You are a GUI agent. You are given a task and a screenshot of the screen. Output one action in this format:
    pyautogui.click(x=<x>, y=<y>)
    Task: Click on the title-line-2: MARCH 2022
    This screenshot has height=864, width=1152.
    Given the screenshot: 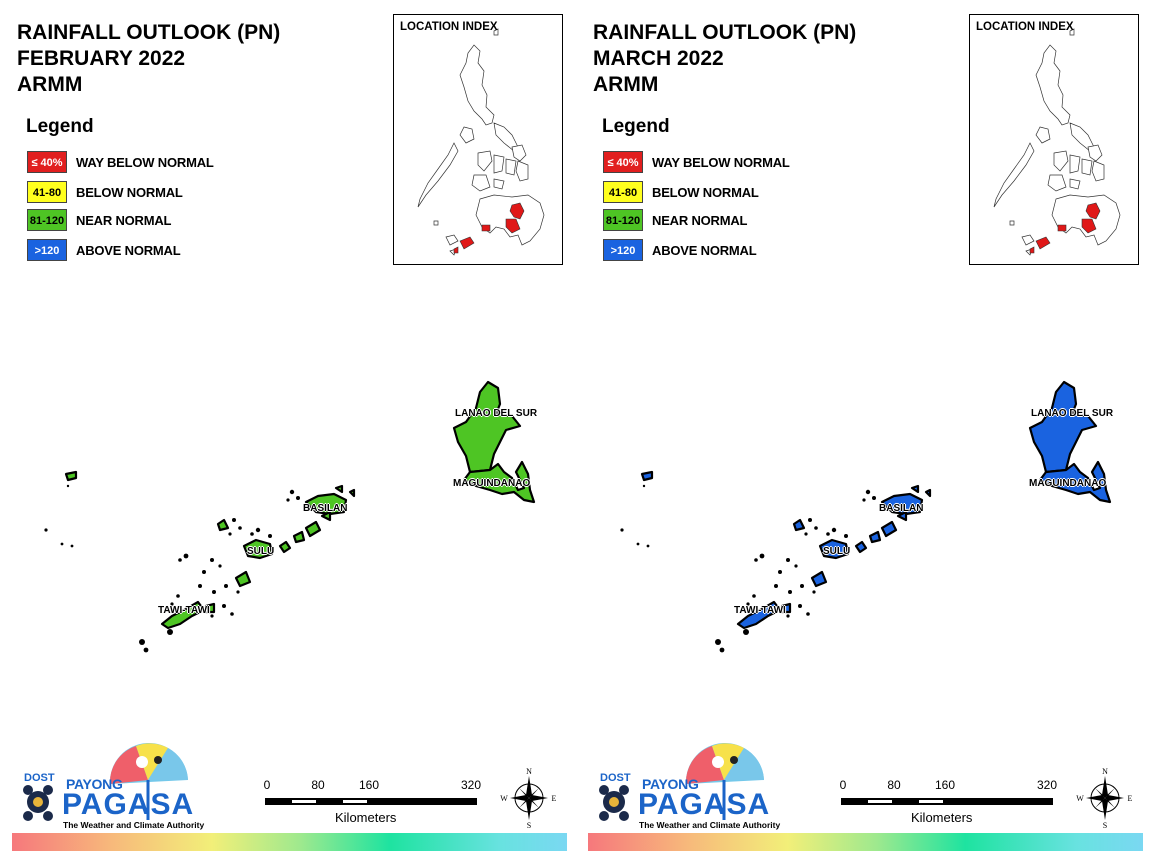 What is the action you would take?
    pyautogui.click(x=658, y=58)
    